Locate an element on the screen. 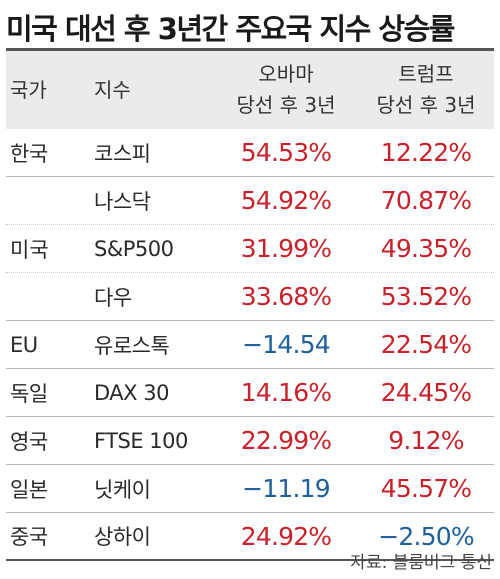 This screenshot has height=579, width=500. row-obama-value: −11.19 is located at coordinates (286, 488).